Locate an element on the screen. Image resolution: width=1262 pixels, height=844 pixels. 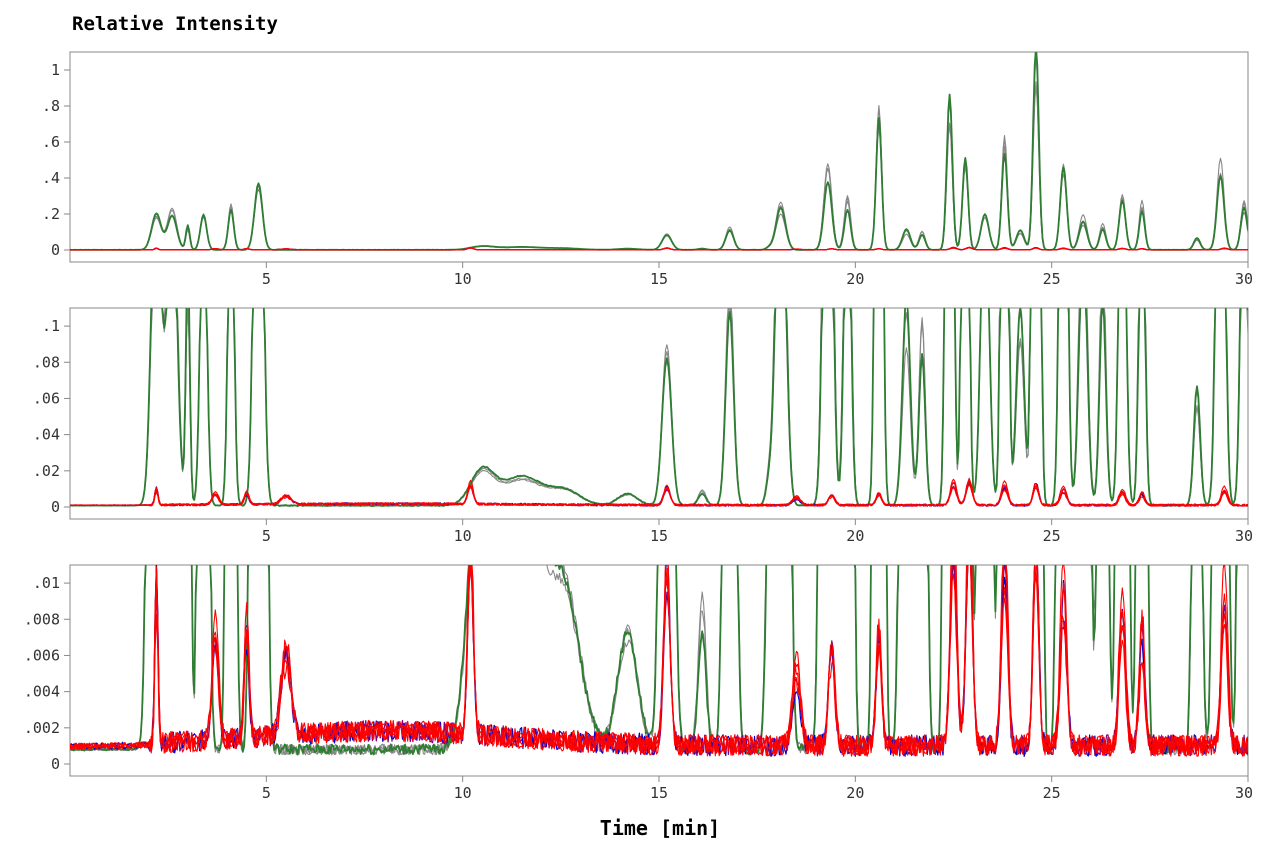
y-tick-label: .002 is located at coordinates (42, 728).